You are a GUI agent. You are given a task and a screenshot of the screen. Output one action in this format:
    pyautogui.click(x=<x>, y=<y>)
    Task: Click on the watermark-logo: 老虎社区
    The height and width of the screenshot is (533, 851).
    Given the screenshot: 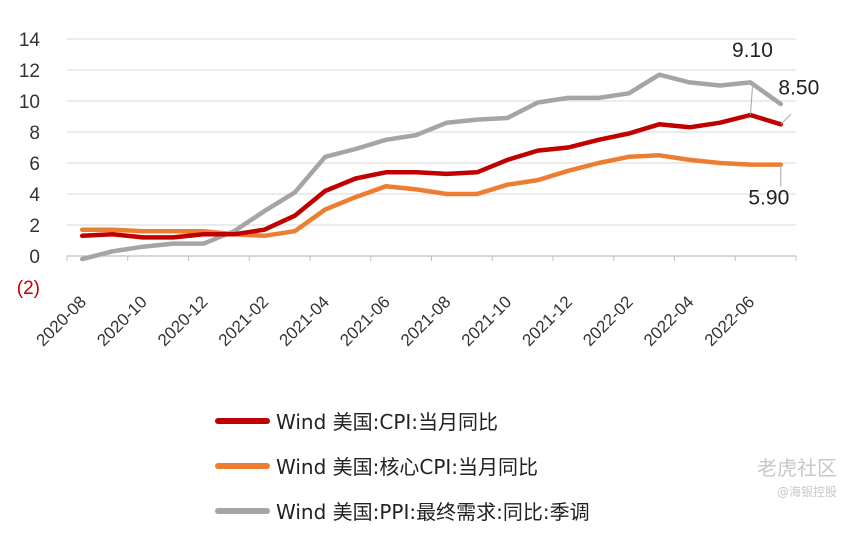 What is the action you would take?
    pyautogui.click(x=797, y=468)
    